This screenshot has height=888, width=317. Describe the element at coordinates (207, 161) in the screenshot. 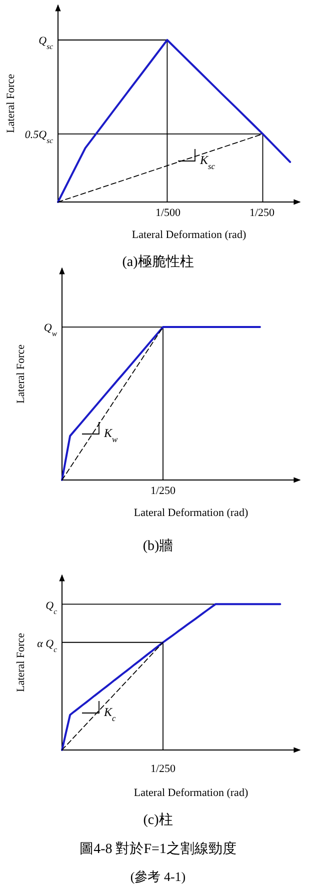

I see `annotation: K$_{sc}$` at that location.